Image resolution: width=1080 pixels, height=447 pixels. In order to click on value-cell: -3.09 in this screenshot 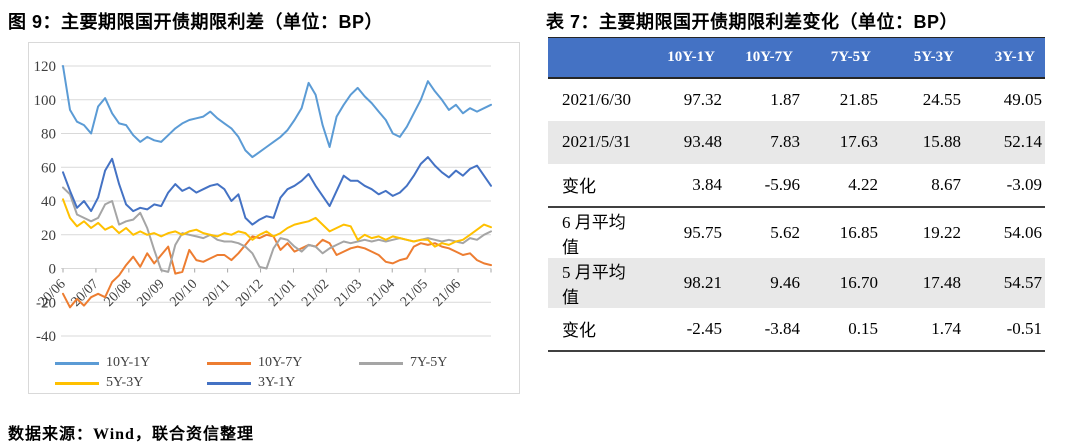, I will do `click(1004, 185)`.